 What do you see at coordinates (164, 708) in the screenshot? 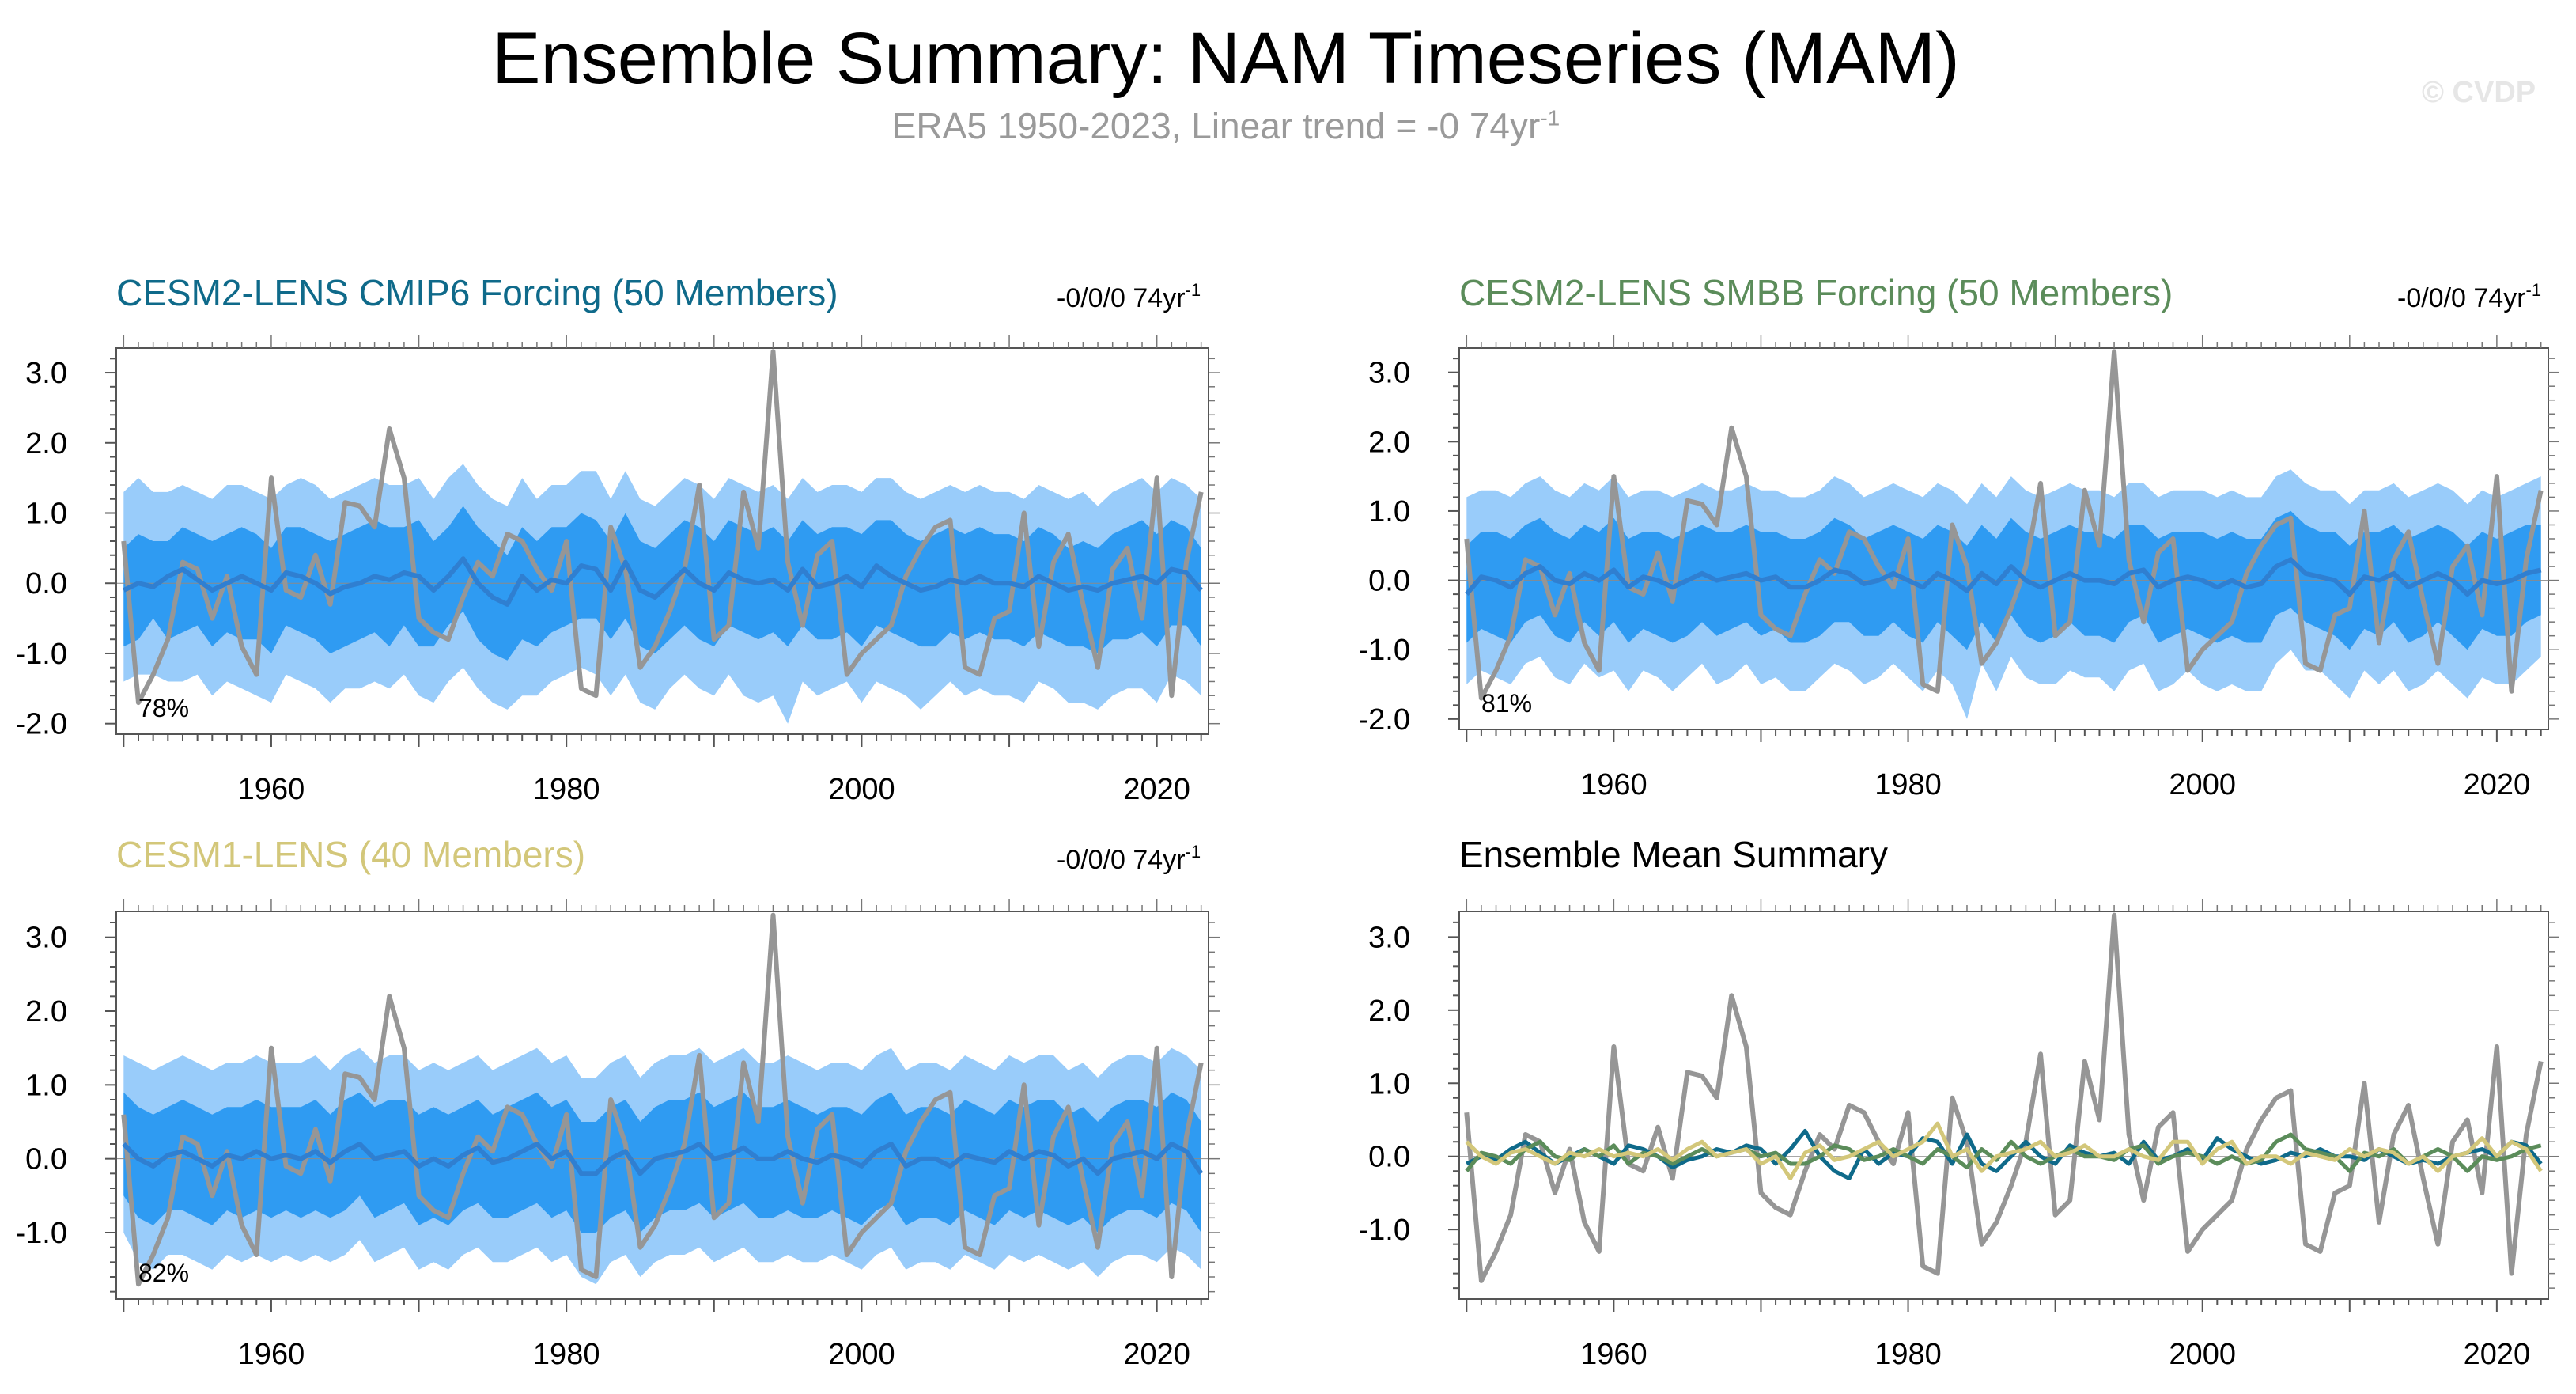
I see `percent-label: 78%` at bounding box center [164, 708].